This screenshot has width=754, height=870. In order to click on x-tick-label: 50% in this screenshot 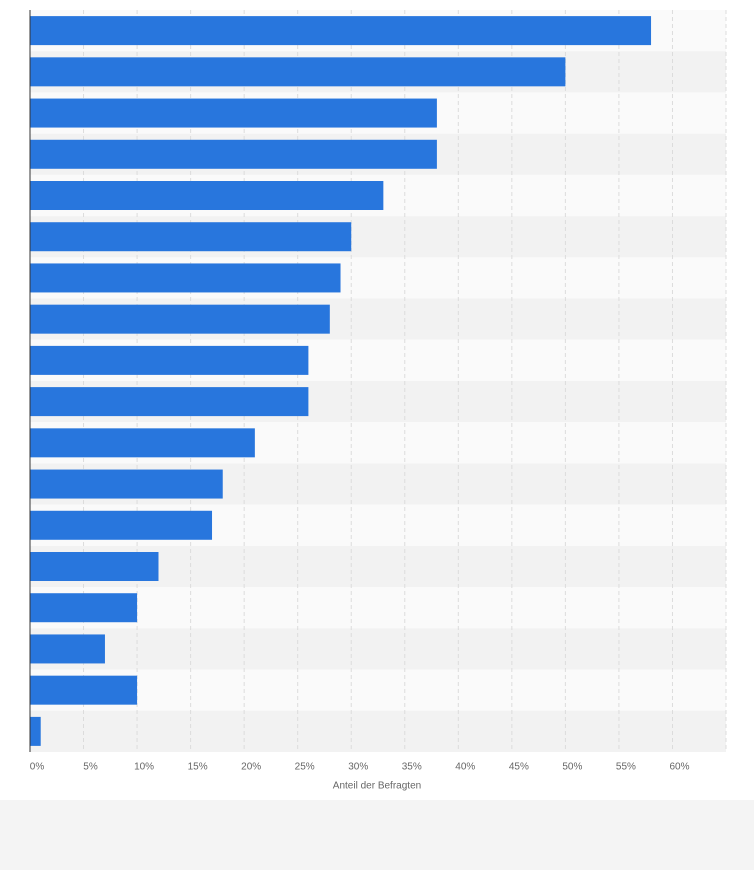, I will do `click(572, 767)`.